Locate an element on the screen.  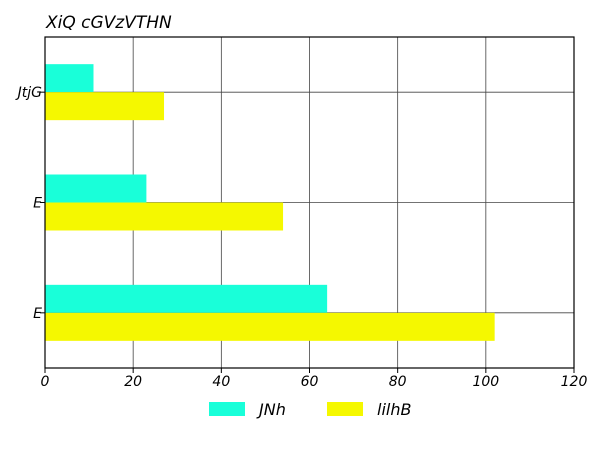
x-axis-ticks: 0 20 40 60 80 100 120 is located at coordinates (314, 379).